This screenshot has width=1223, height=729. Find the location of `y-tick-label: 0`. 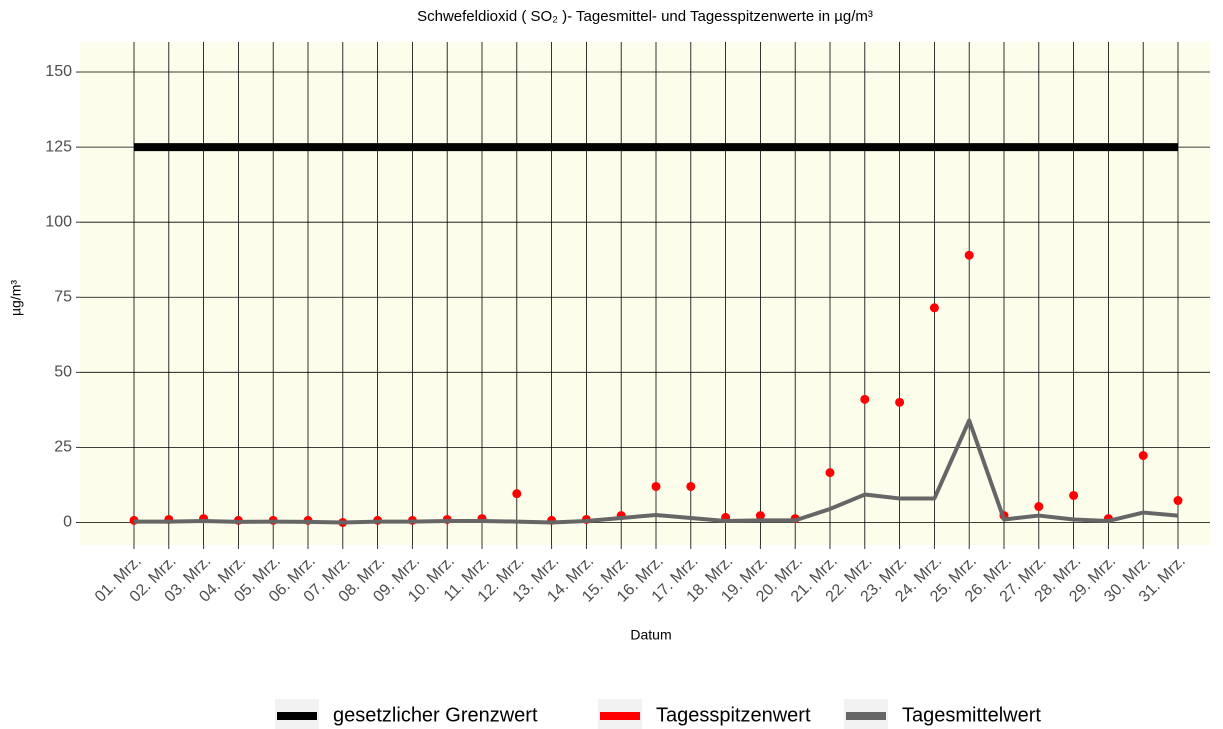

y-tick-label: 0 is located at coordinates (67, 522).